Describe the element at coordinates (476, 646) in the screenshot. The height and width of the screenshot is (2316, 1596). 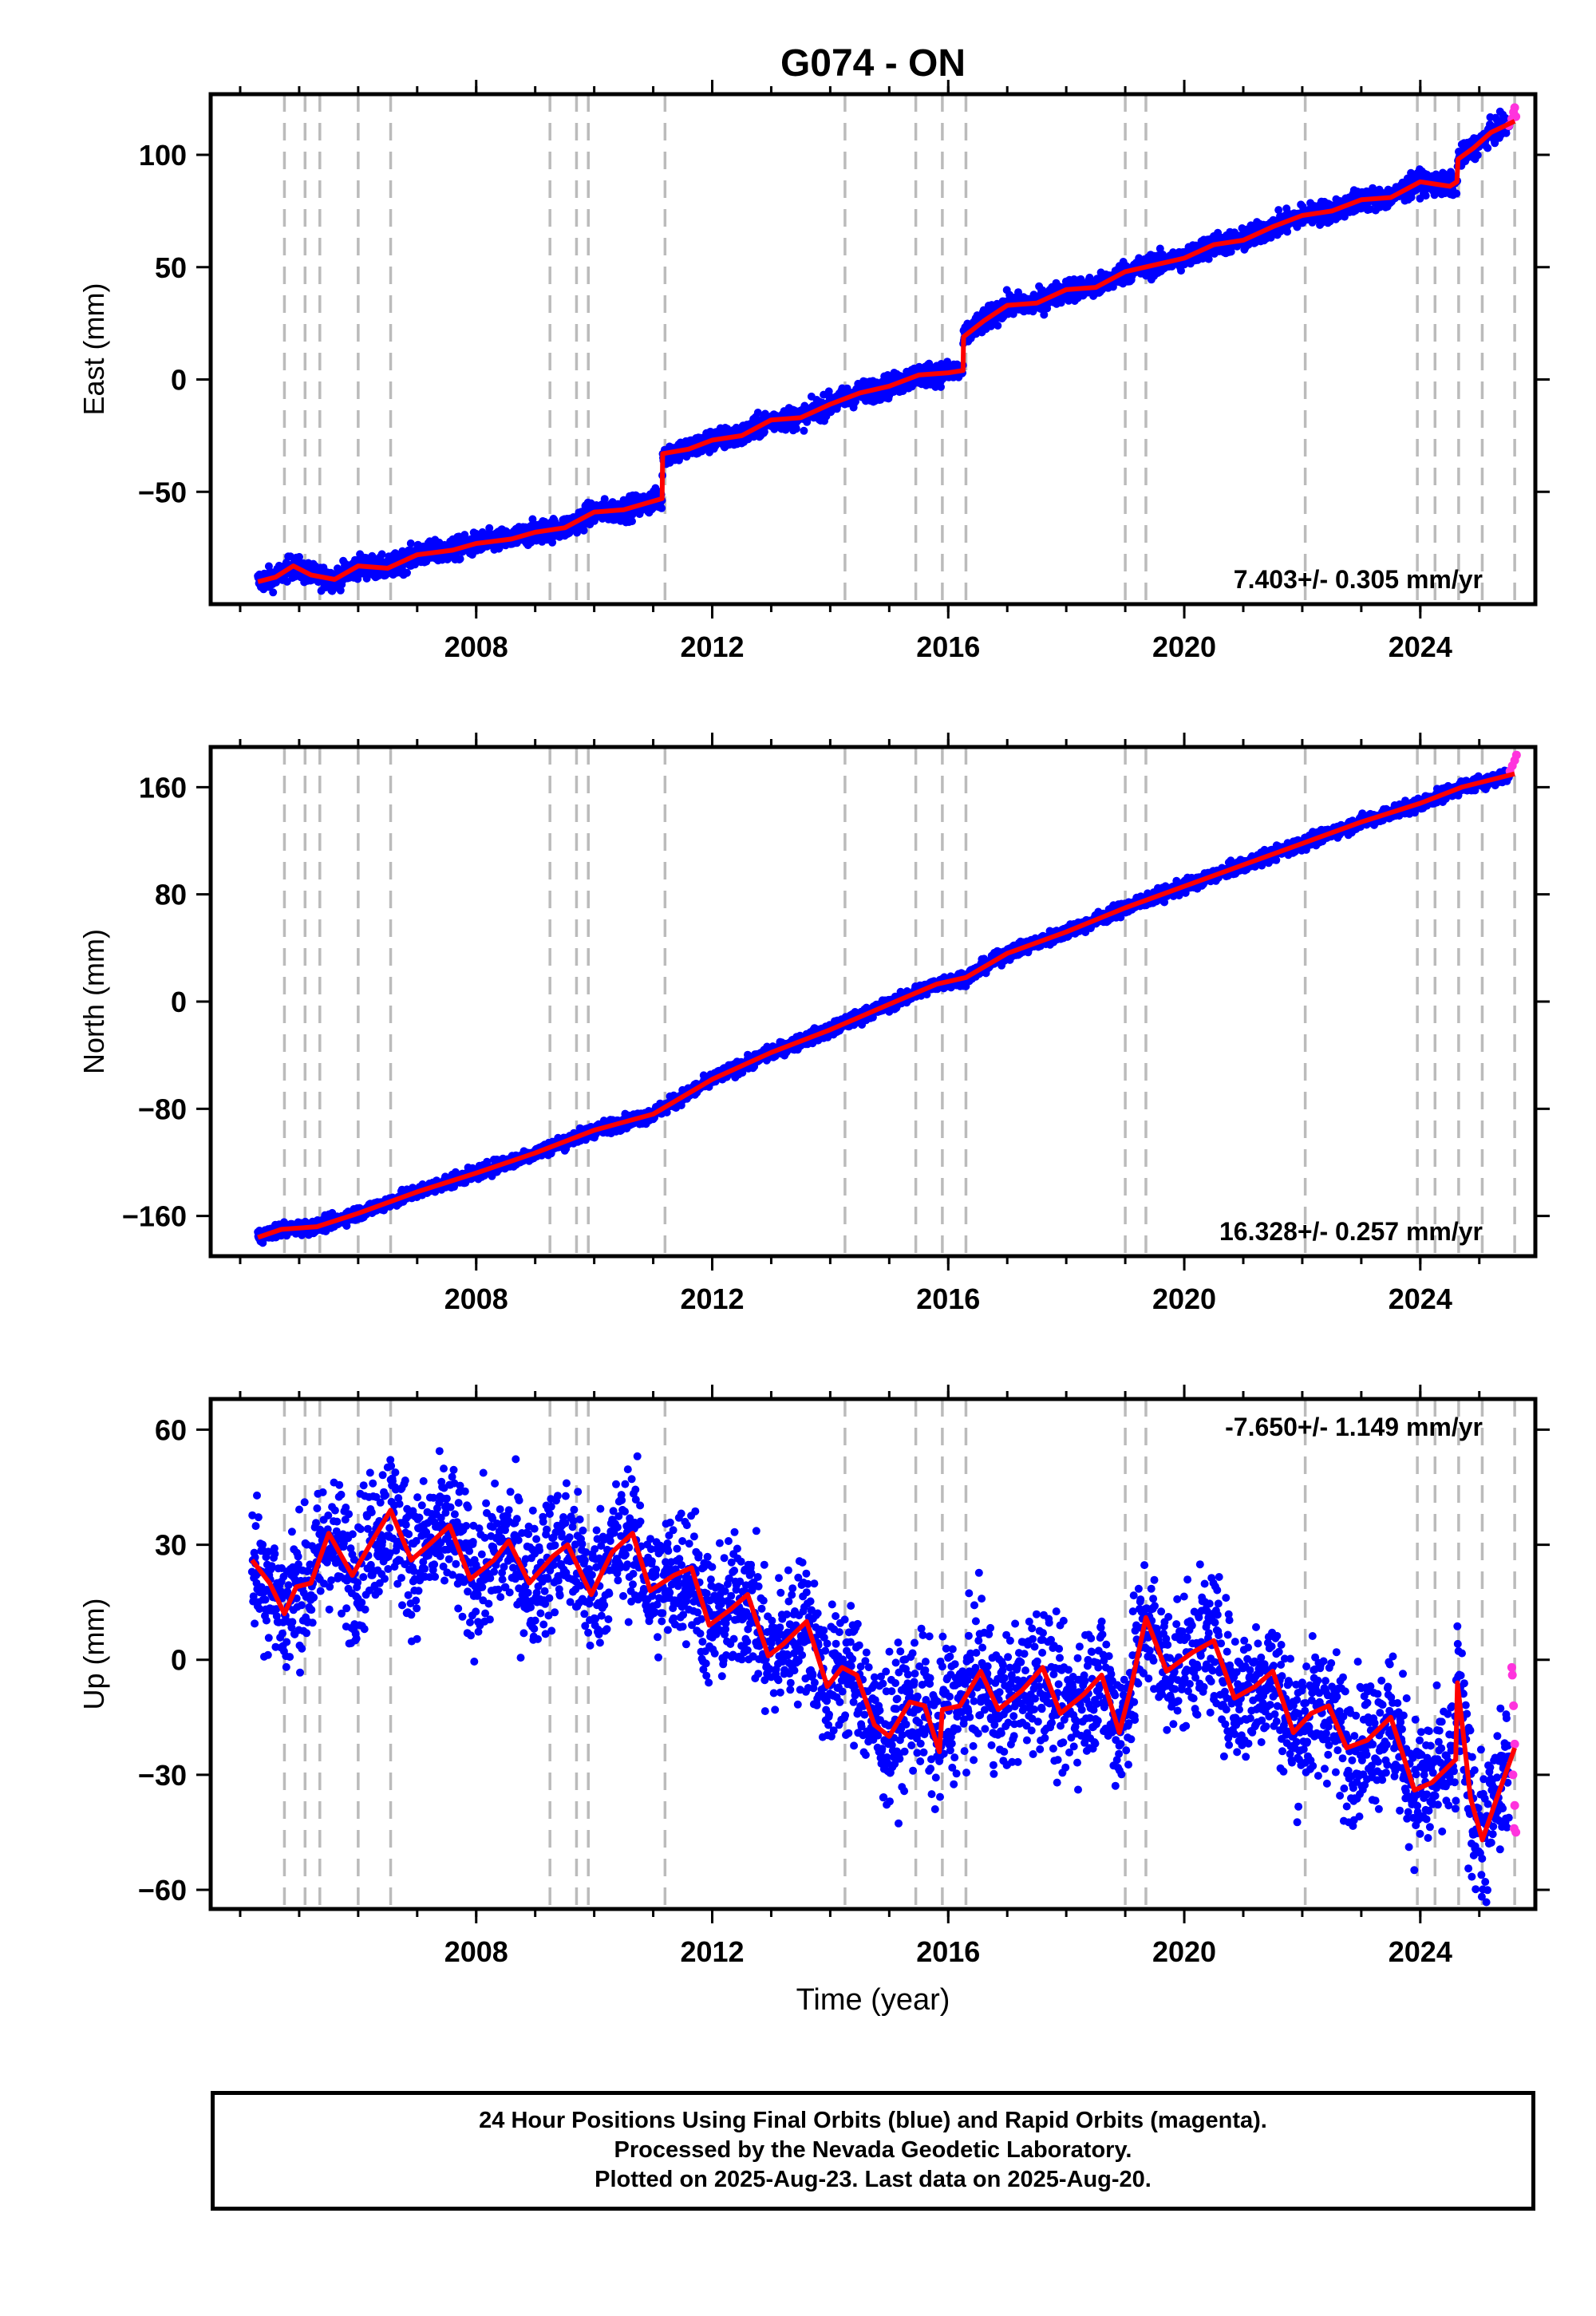
I see `x-tick-label: 2008` at that location.